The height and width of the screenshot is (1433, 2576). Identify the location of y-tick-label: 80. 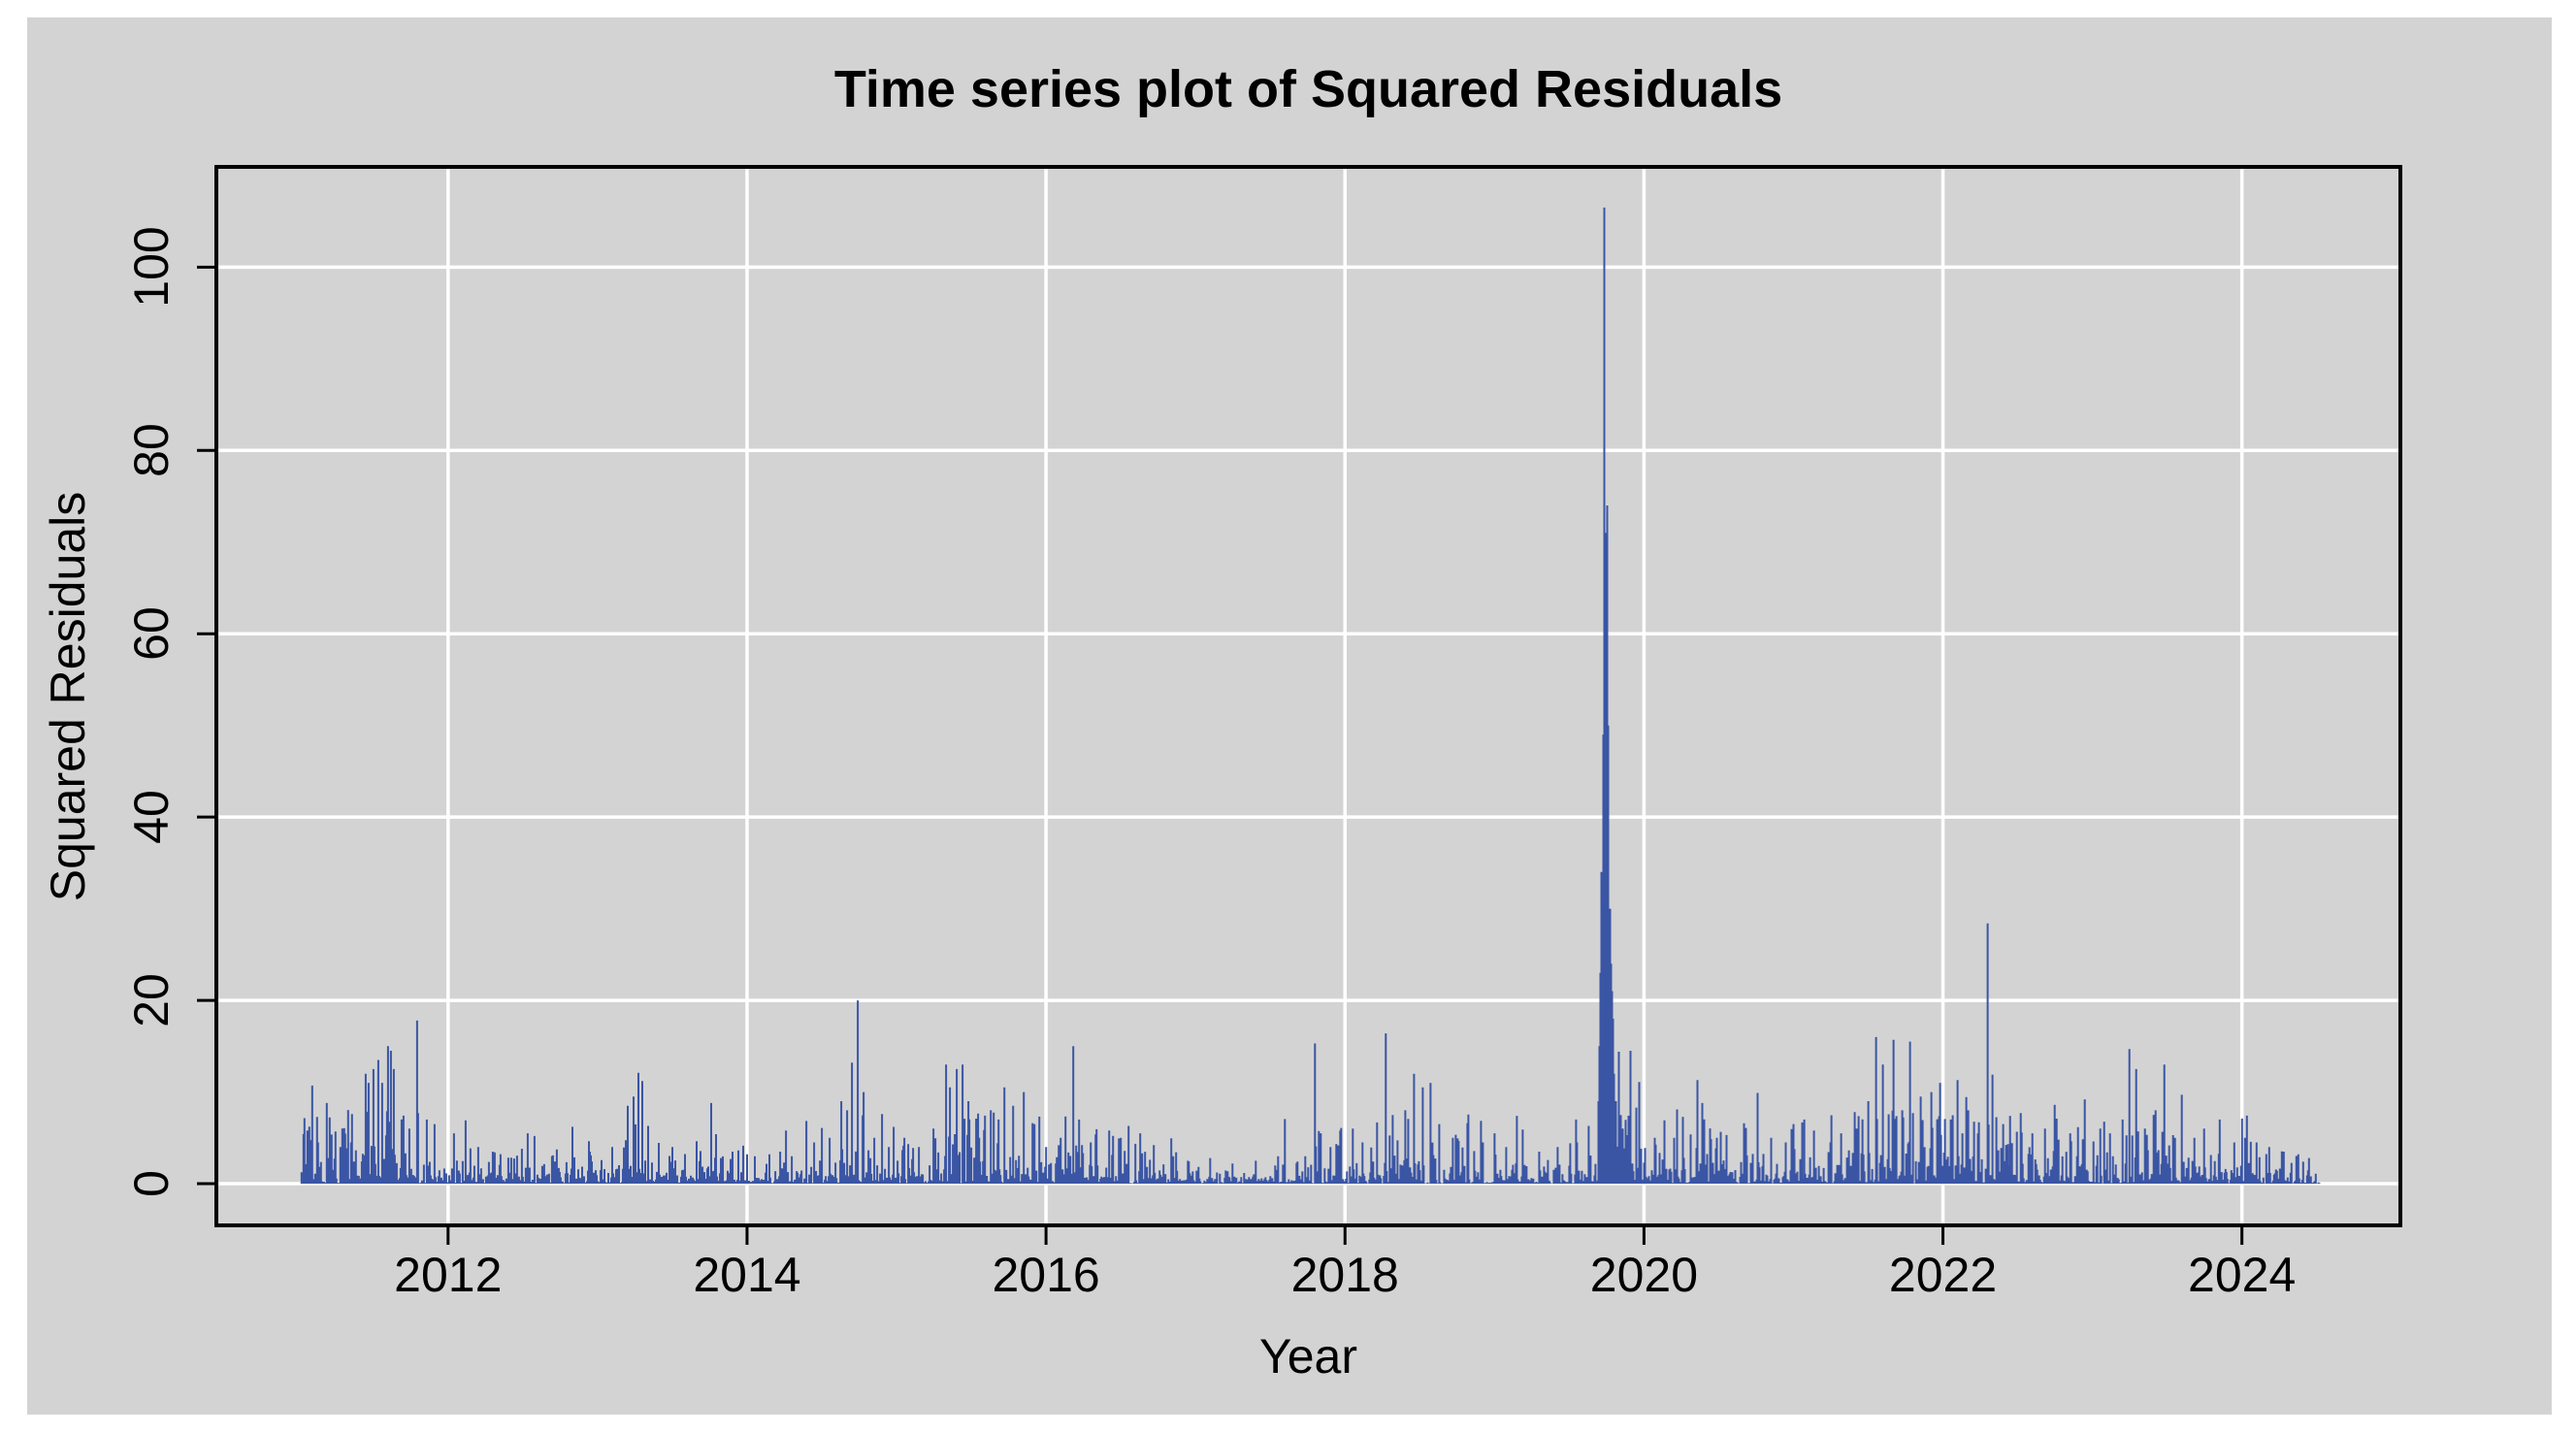
(151, 451).